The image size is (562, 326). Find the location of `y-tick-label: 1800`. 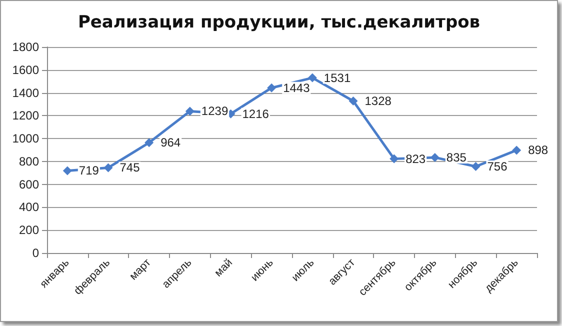

y-tick-label: 1800 is located at coordinates (26, 47).